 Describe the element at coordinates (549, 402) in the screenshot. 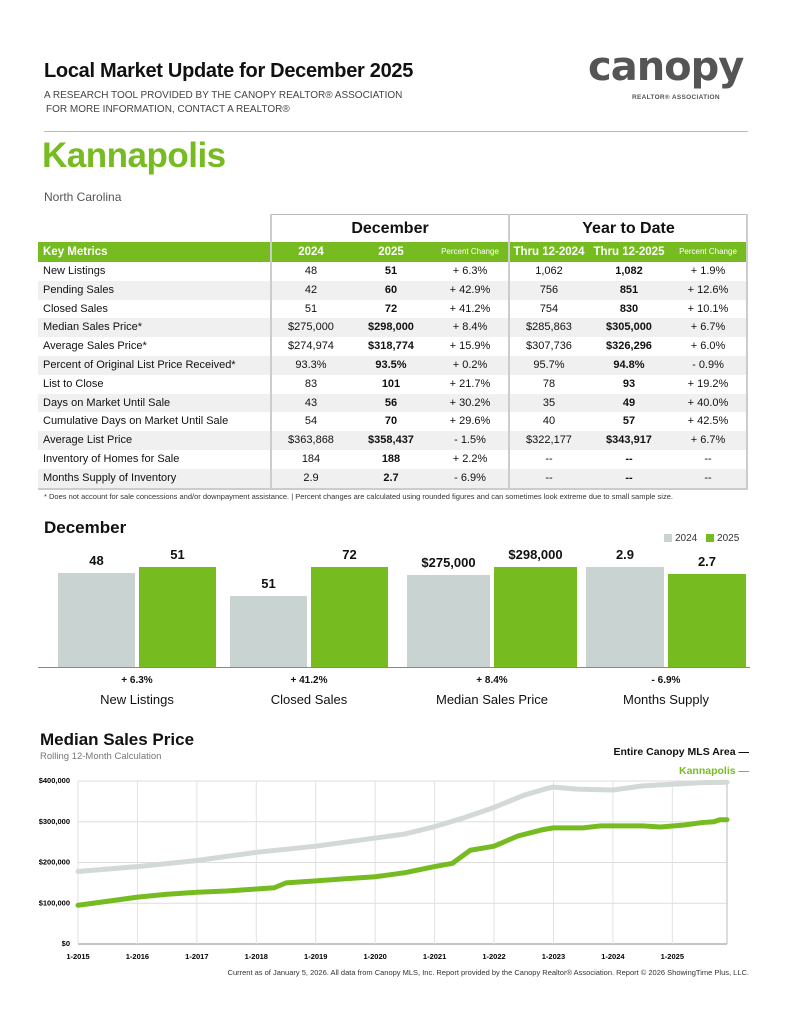

I see `metric-value: 35` at that location.